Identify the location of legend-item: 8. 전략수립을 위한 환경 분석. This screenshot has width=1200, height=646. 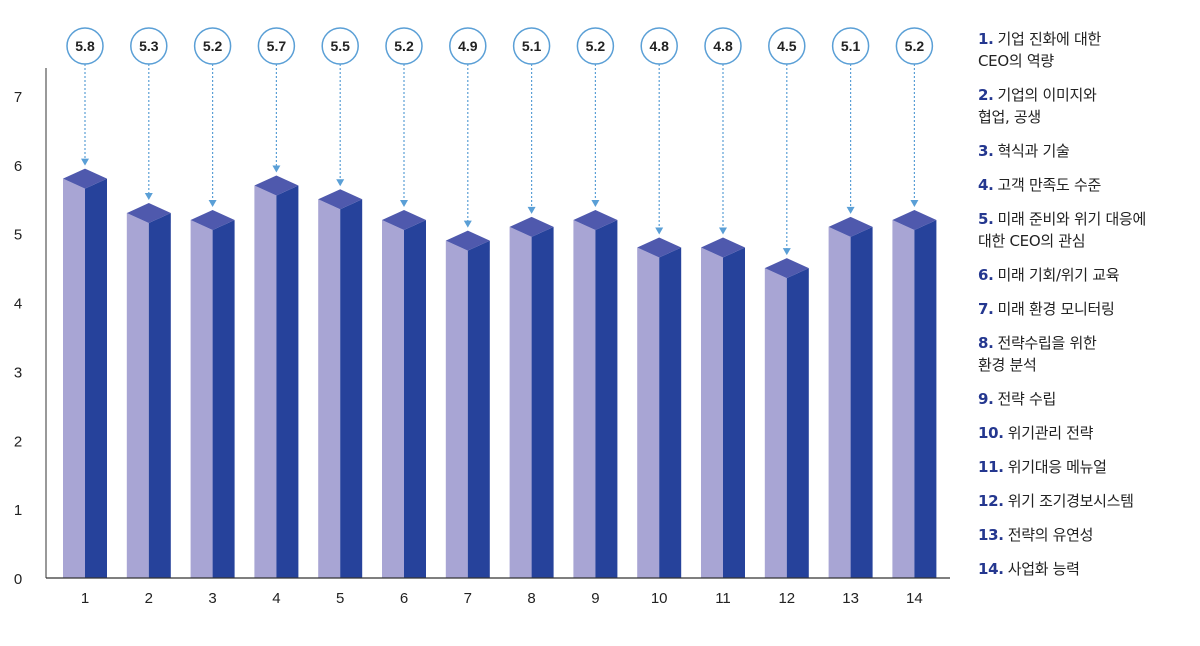
(1089, 354).